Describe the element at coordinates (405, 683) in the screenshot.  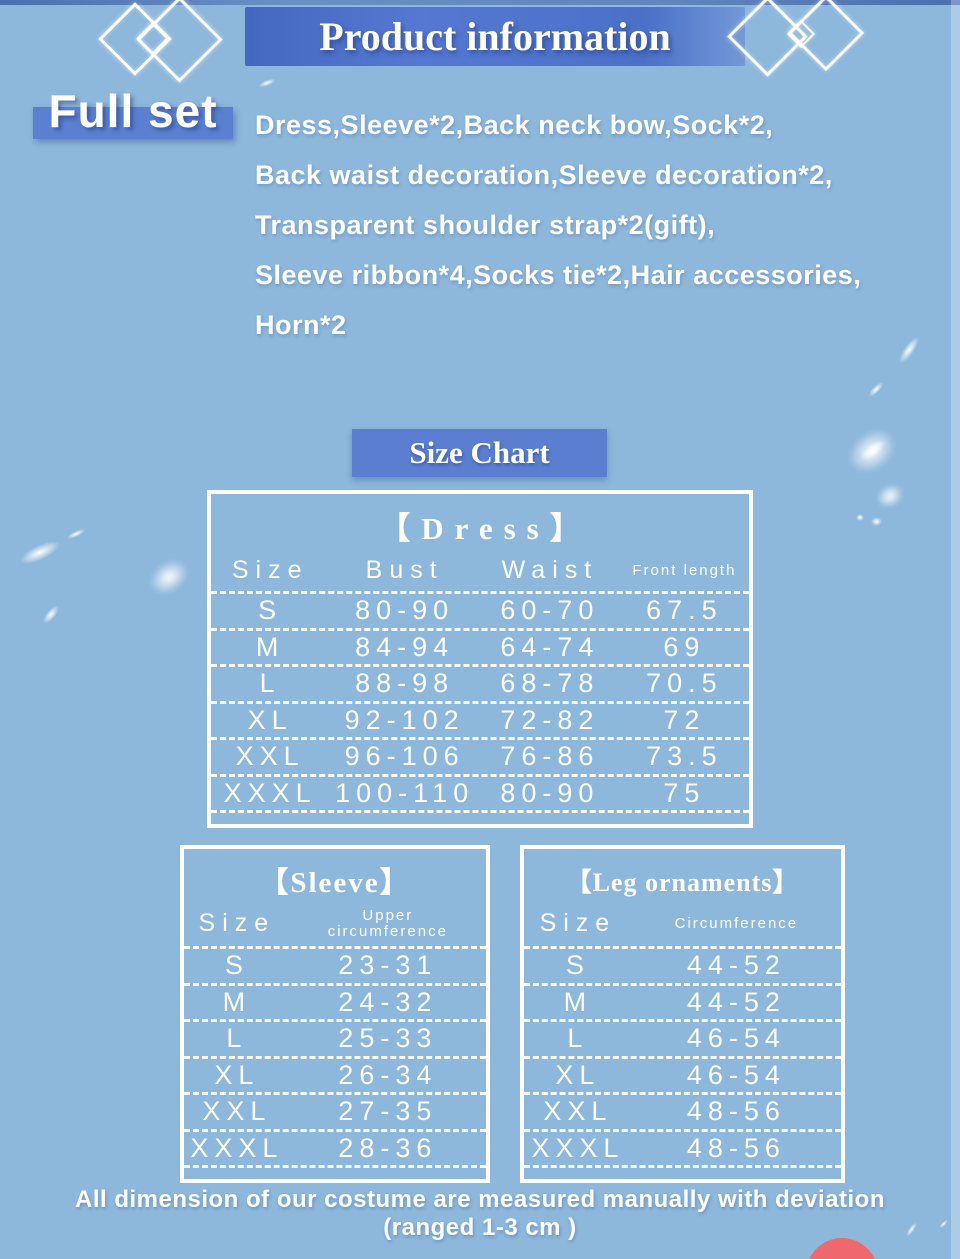
I see `table-cell: 88-98` at that location.